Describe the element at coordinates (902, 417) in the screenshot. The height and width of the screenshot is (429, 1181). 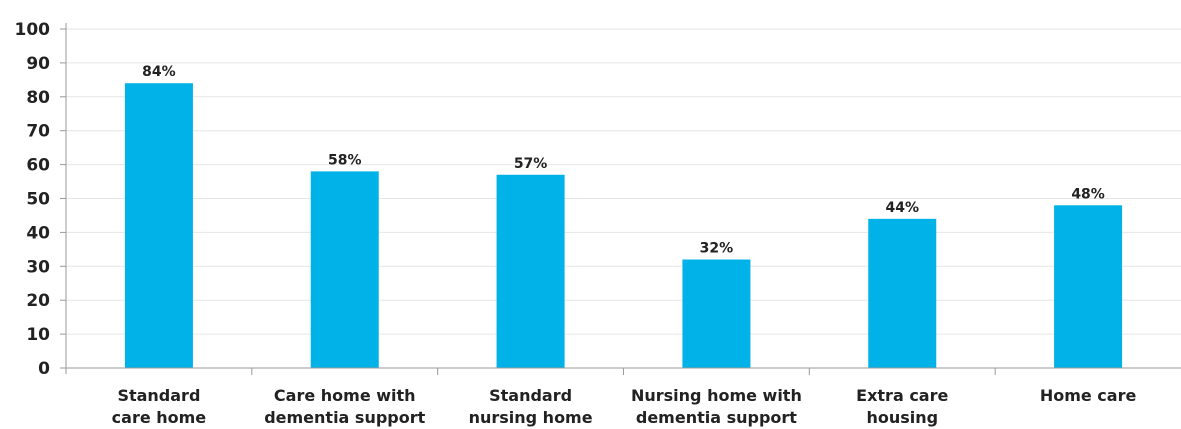
I see `x-tick-label-line: housing` at that location.